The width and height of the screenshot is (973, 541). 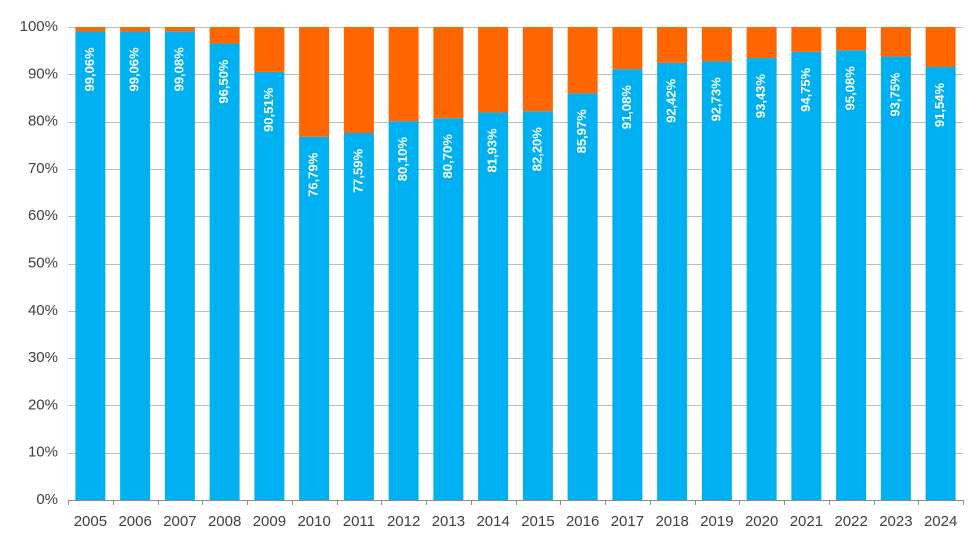 I want to click on data-label: 85,97%, so click(x=581, y=131).